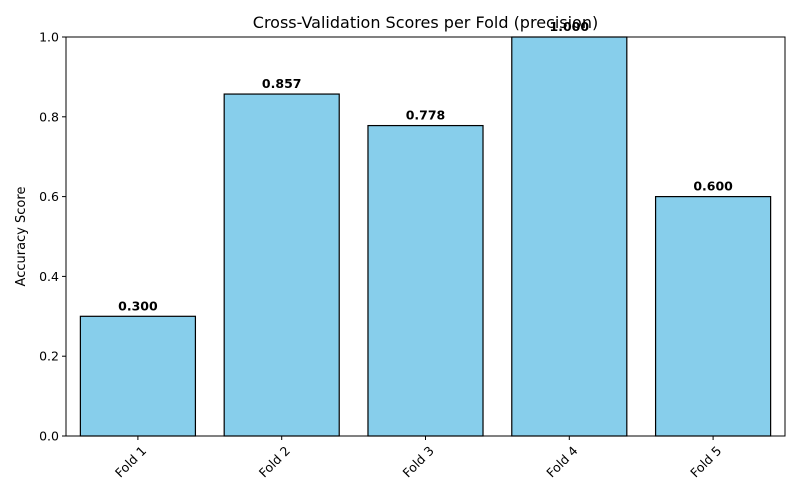 This screenshot has width=800, height=500. Describe the element at coordinates (418, 461) in the screenshot. I see `x-tick-label-fold-3: Fold 3` at that location.